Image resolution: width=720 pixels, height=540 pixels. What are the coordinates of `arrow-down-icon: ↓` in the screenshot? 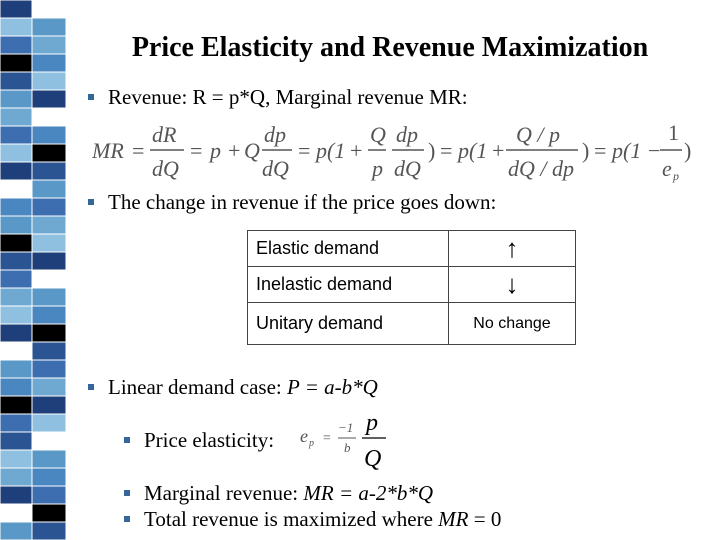 It's located at (512, 284).